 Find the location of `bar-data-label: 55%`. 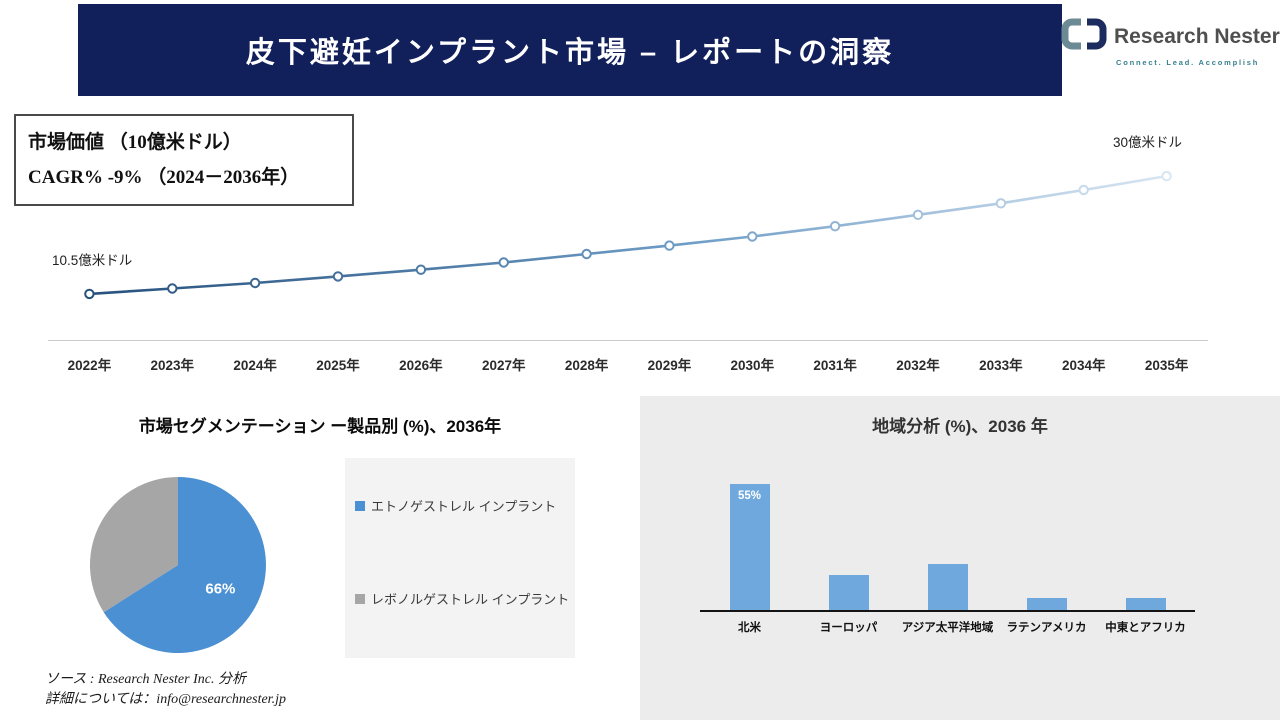

bar-data-label: 55% is located at coordinates (749, 496).